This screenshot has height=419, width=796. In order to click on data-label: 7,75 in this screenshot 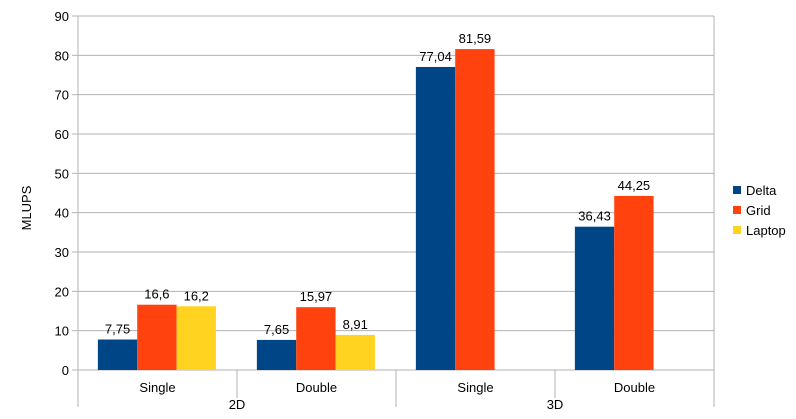, I will do `click(117, 329)`.